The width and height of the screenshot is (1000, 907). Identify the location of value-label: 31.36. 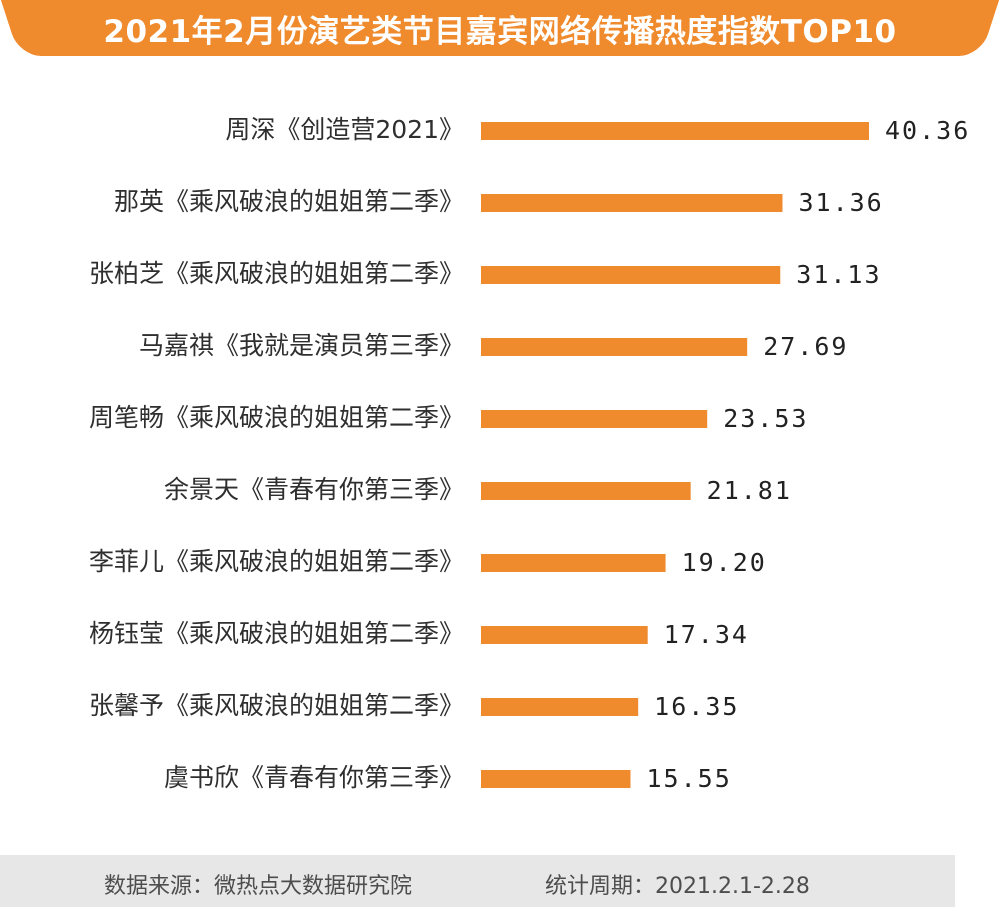
(840, 202).